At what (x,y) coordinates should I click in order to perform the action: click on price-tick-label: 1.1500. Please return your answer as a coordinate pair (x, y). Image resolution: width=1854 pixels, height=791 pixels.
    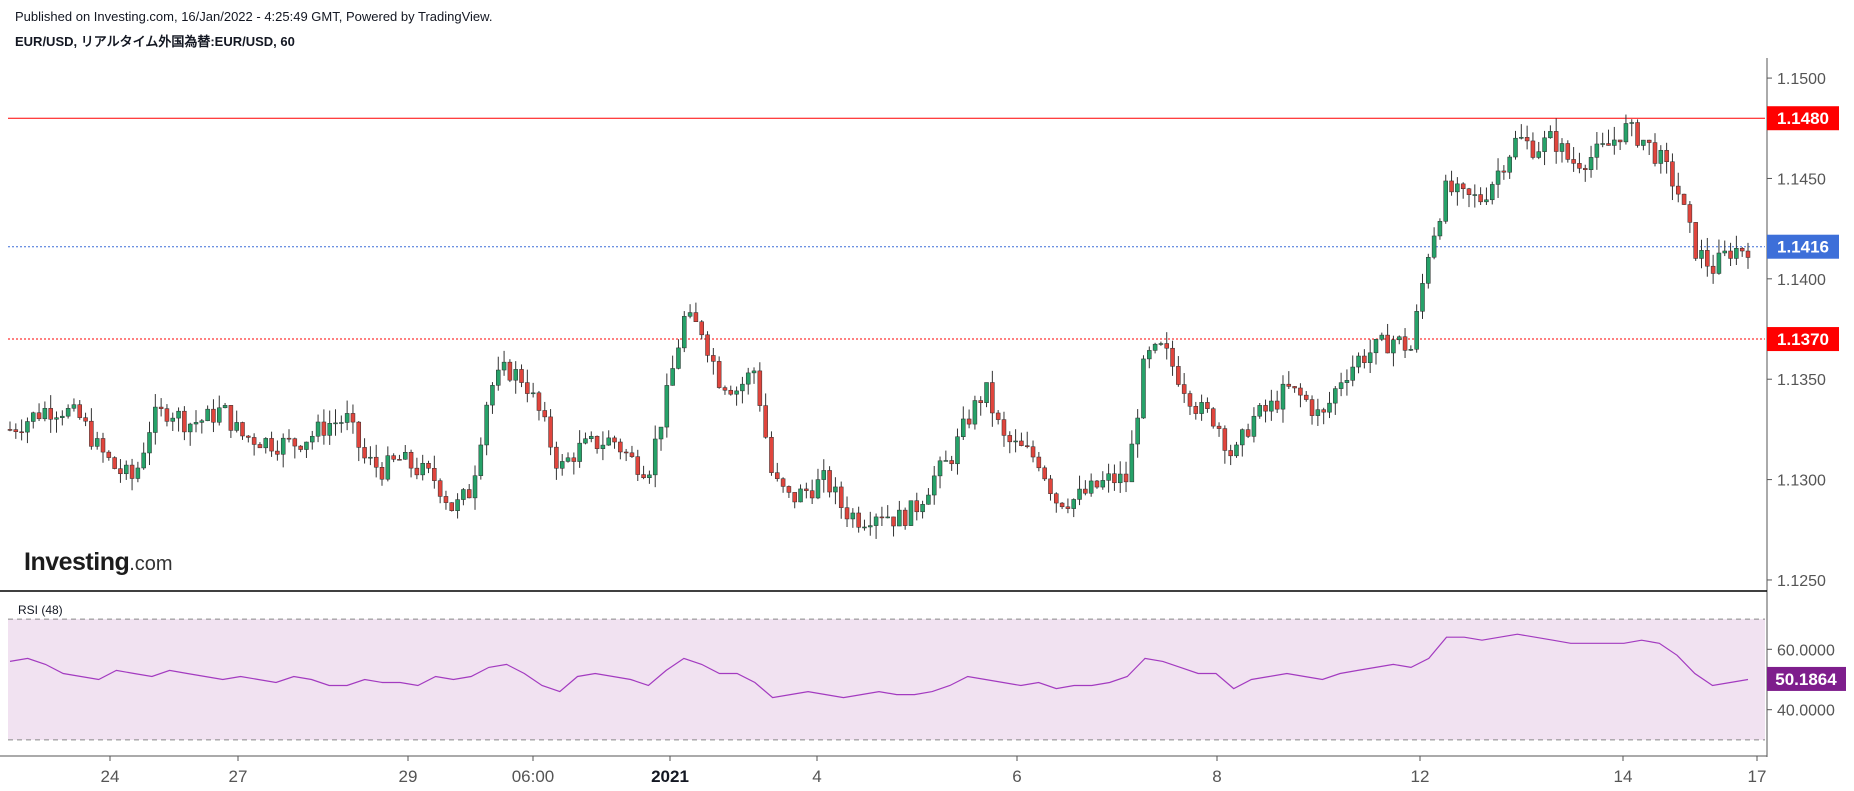
    Looking at the image, I should click on (1801, 79).